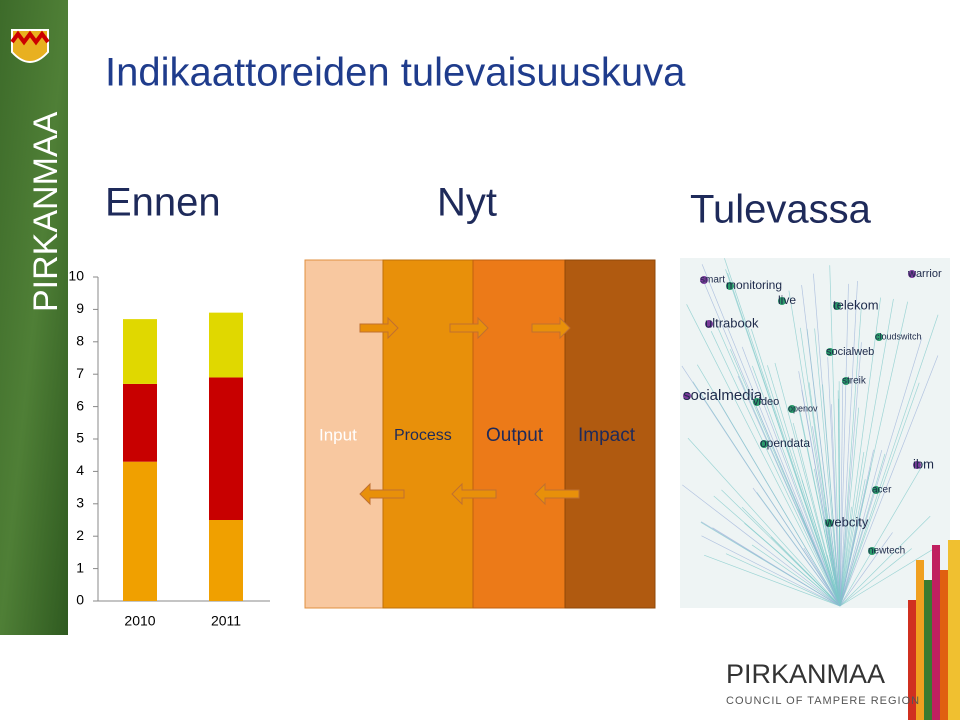 Image resolution: width=960 pixels, height=720 pixels. Describe the element at coordinates (923, 463) in the screenshot. I see `network-label: ibm` at that location.